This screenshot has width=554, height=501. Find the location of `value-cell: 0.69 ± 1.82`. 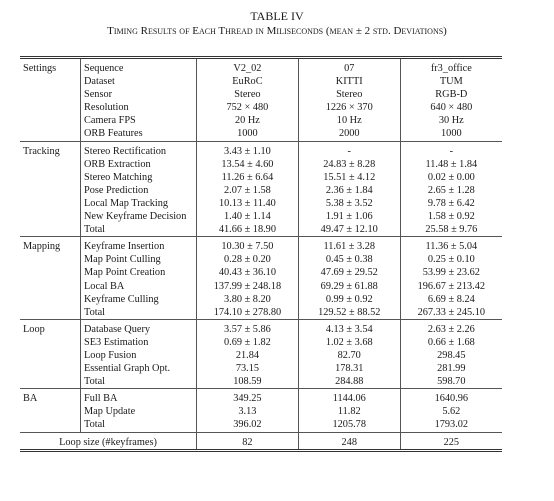

value-cell: 0.69 ± 1.82 is located at coordinates (247, 342).